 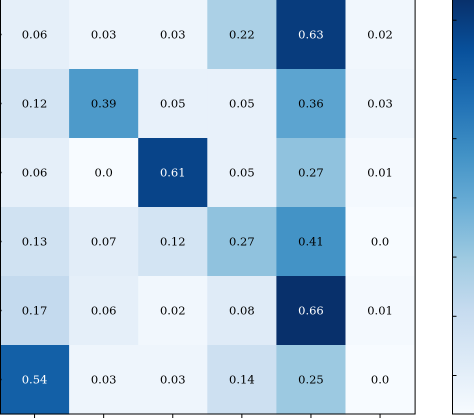 I want to click on cell-label-r5-c5: 0.0, so click(x=380, y=380).